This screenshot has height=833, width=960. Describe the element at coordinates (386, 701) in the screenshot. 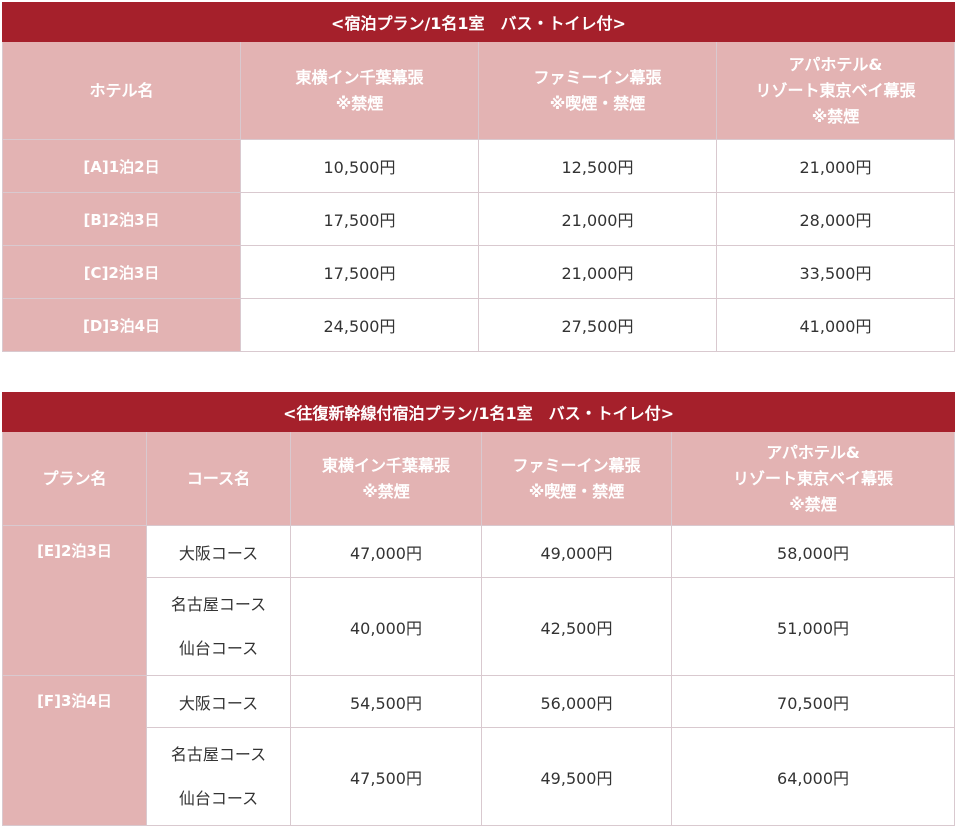

I see `price-cell: 54,500円` at that location.